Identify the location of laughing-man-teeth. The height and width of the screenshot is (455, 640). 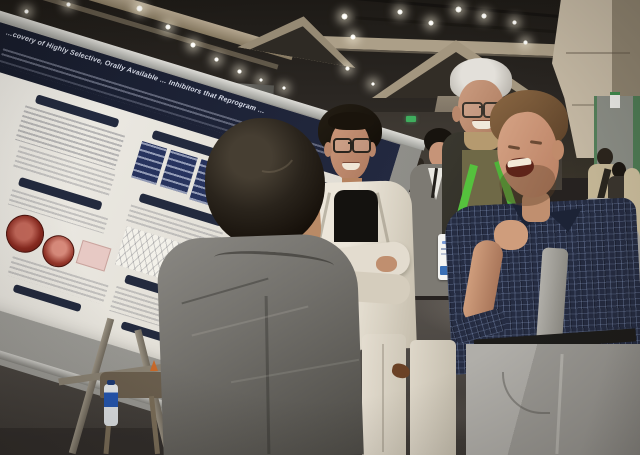
(519, 162).